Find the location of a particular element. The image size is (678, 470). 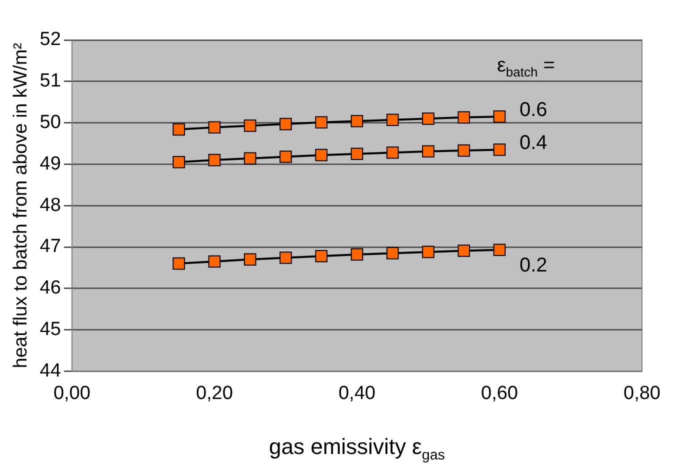

x-tick-label: 0,20 is located at coordinates (214, 393).